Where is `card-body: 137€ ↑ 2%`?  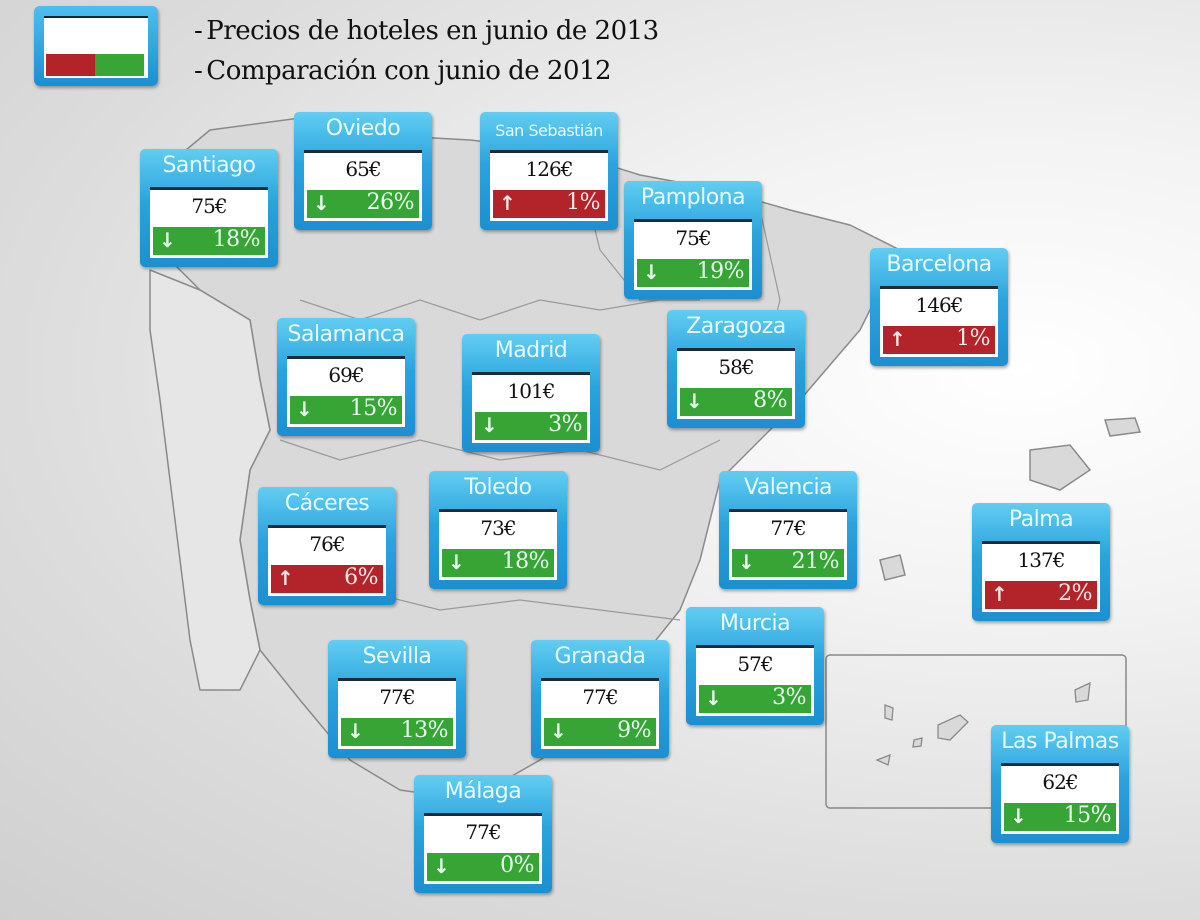 card-body: 137€ ↑ 2% is located at coordinates (1041, 576).